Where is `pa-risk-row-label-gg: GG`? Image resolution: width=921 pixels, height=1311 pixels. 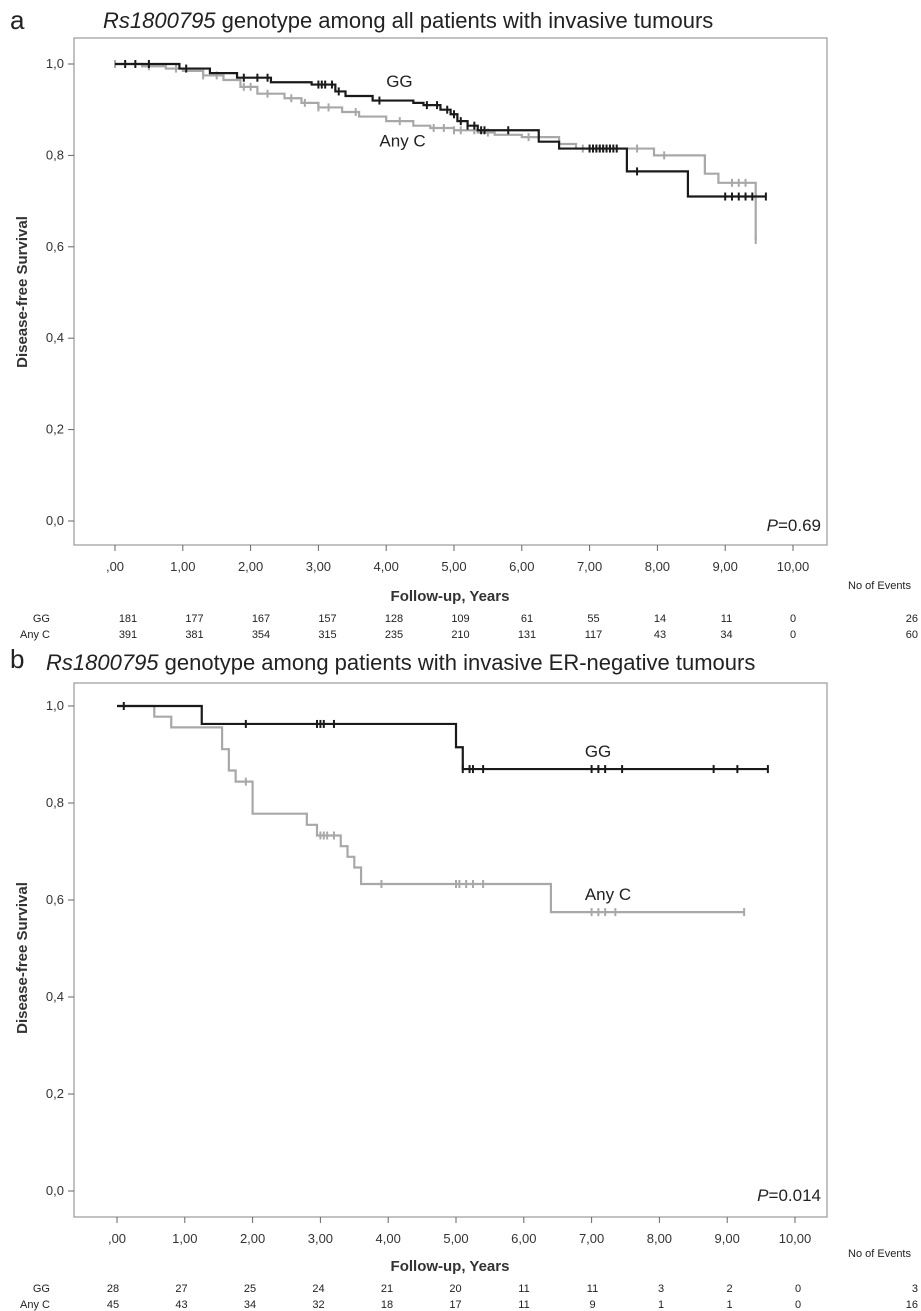 pa-risk-row-label-gg: GG is located at coordinates (41, 619).